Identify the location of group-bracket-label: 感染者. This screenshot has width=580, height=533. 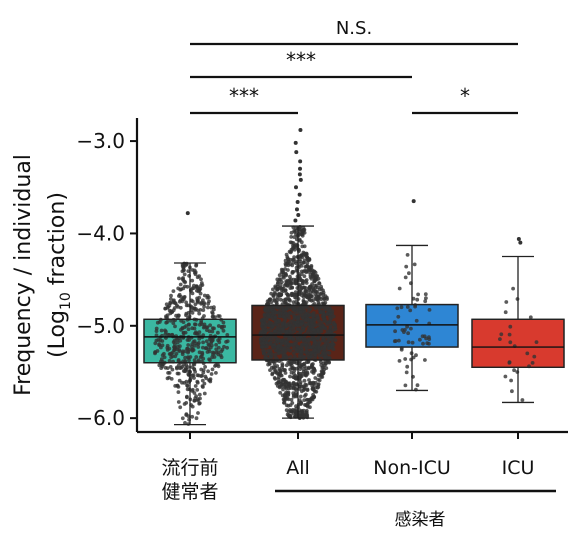
(420, 520).